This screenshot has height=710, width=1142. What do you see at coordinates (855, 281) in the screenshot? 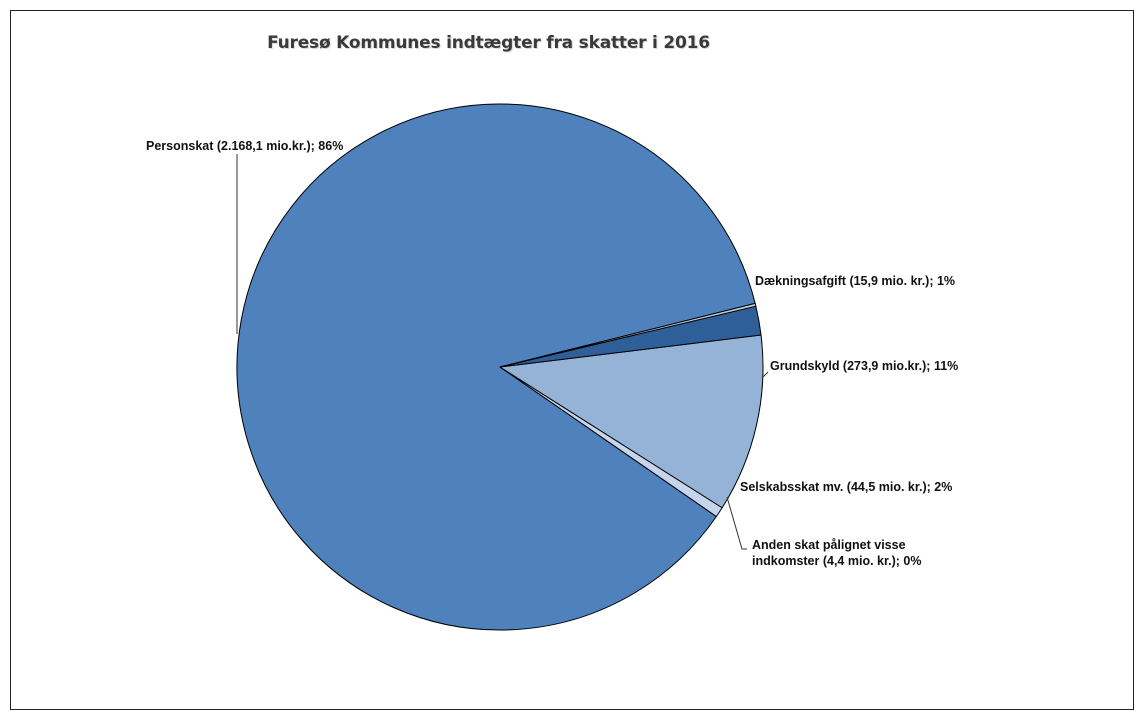
I see `slice-label-1: Dækningsafgift (15,9 mio. kr.); 1%` at bounding box center [855, 281].